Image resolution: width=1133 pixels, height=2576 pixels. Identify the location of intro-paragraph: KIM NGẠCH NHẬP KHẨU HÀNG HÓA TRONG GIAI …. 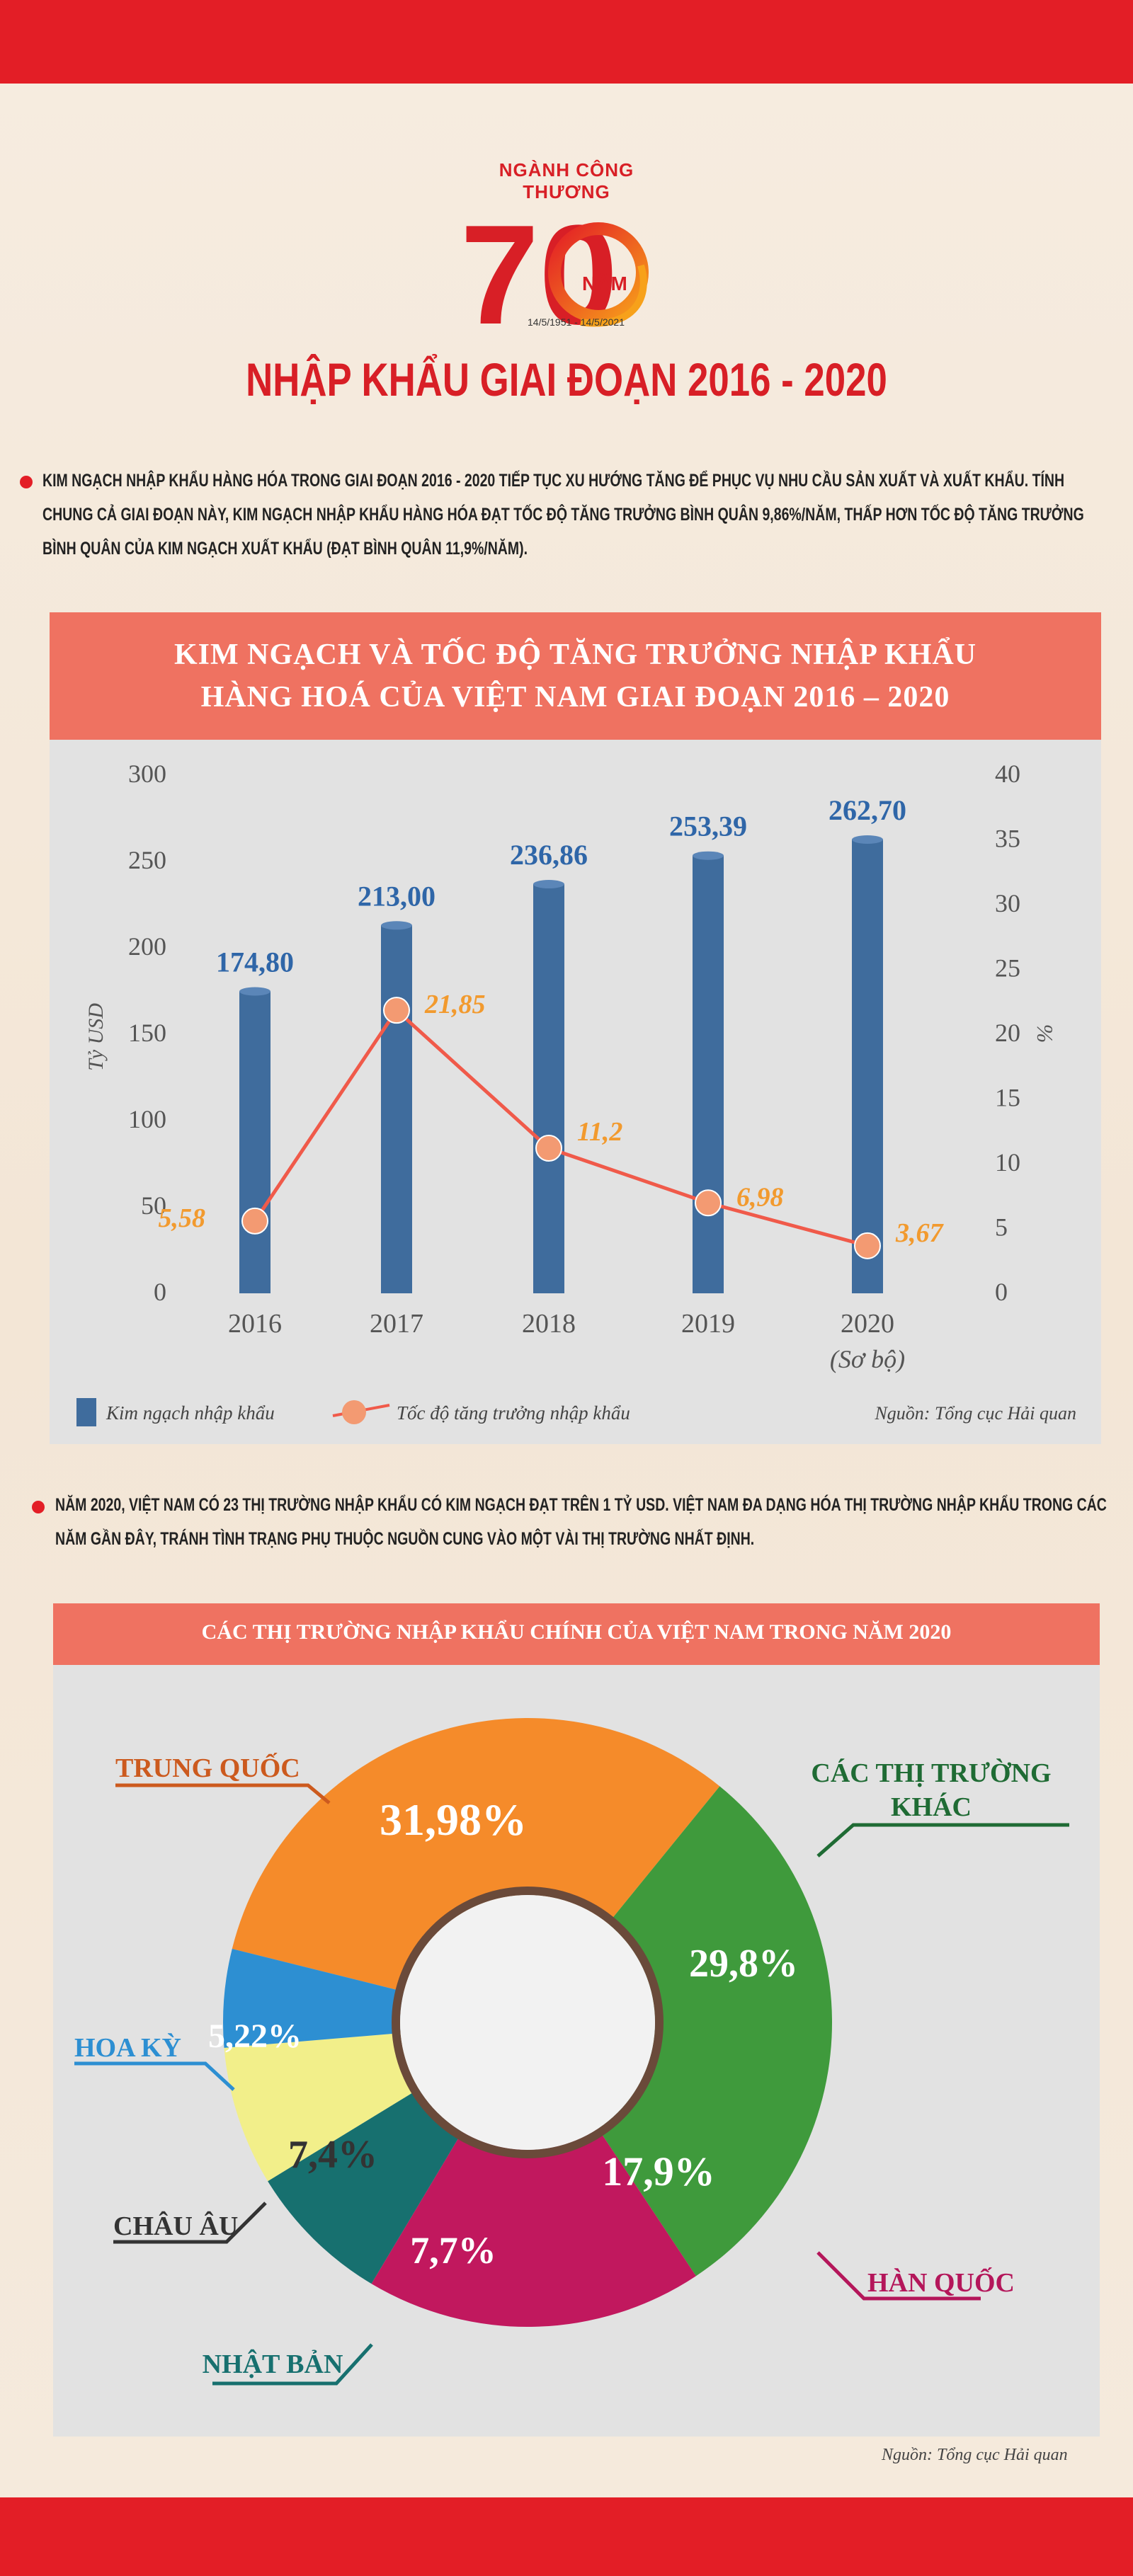
(578, 515).